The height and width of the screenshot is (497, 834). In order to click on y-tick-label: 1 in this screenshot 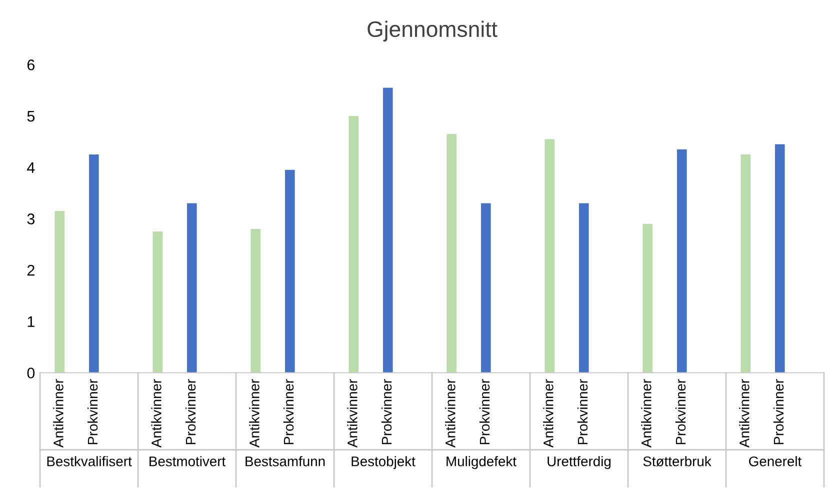, I will do `click(31, 321)`.